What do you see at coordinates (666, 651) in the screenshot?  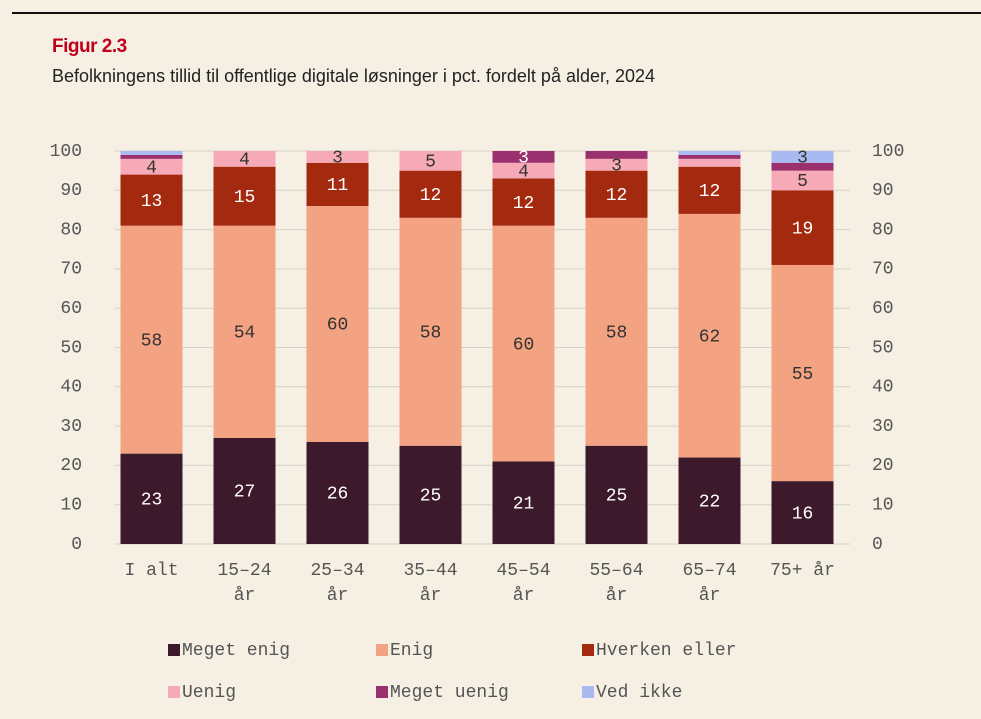 I see `legend-label: Hverken eller` at bounding box center [666, 651].